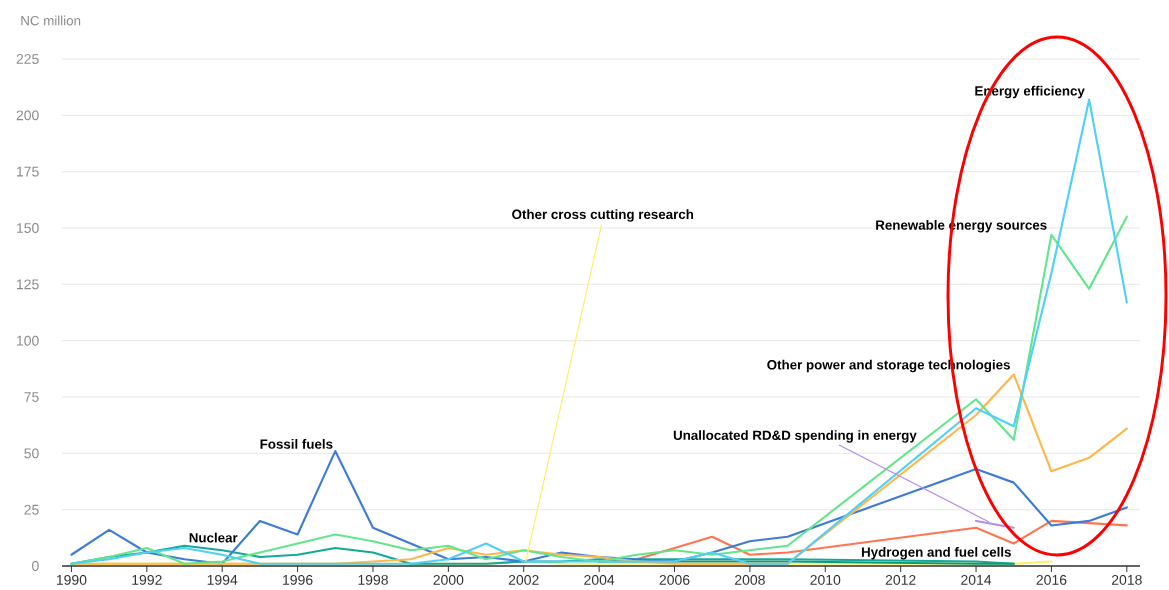  I want to click on y-tick-label: 125, so click(28, 284).